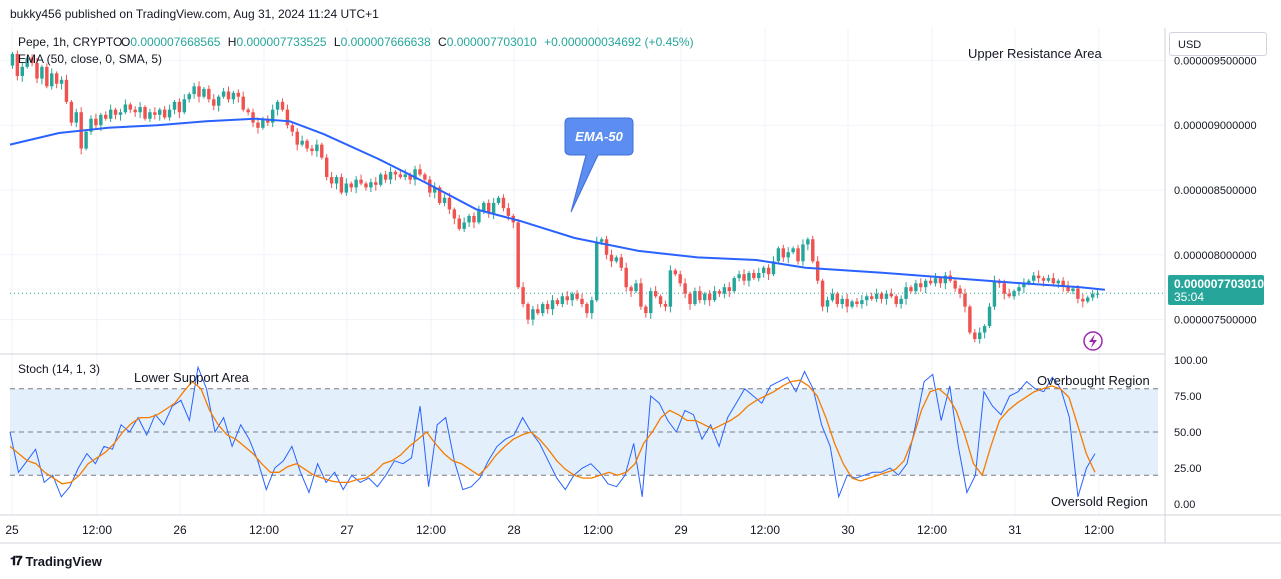 The height and width of the screenshot is (579, 1281). Describe the element at coordinates (681, 530) in the screenshot. I see `time-tick-label: 29` at that location.